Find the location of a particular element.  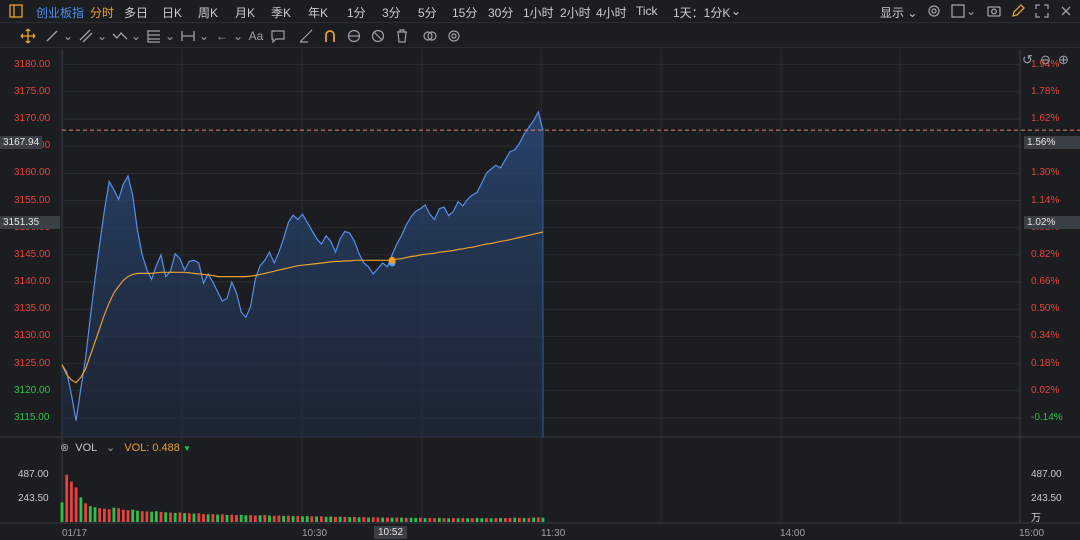

sidebar-toggle-icon is located at coordinates (16, 11).